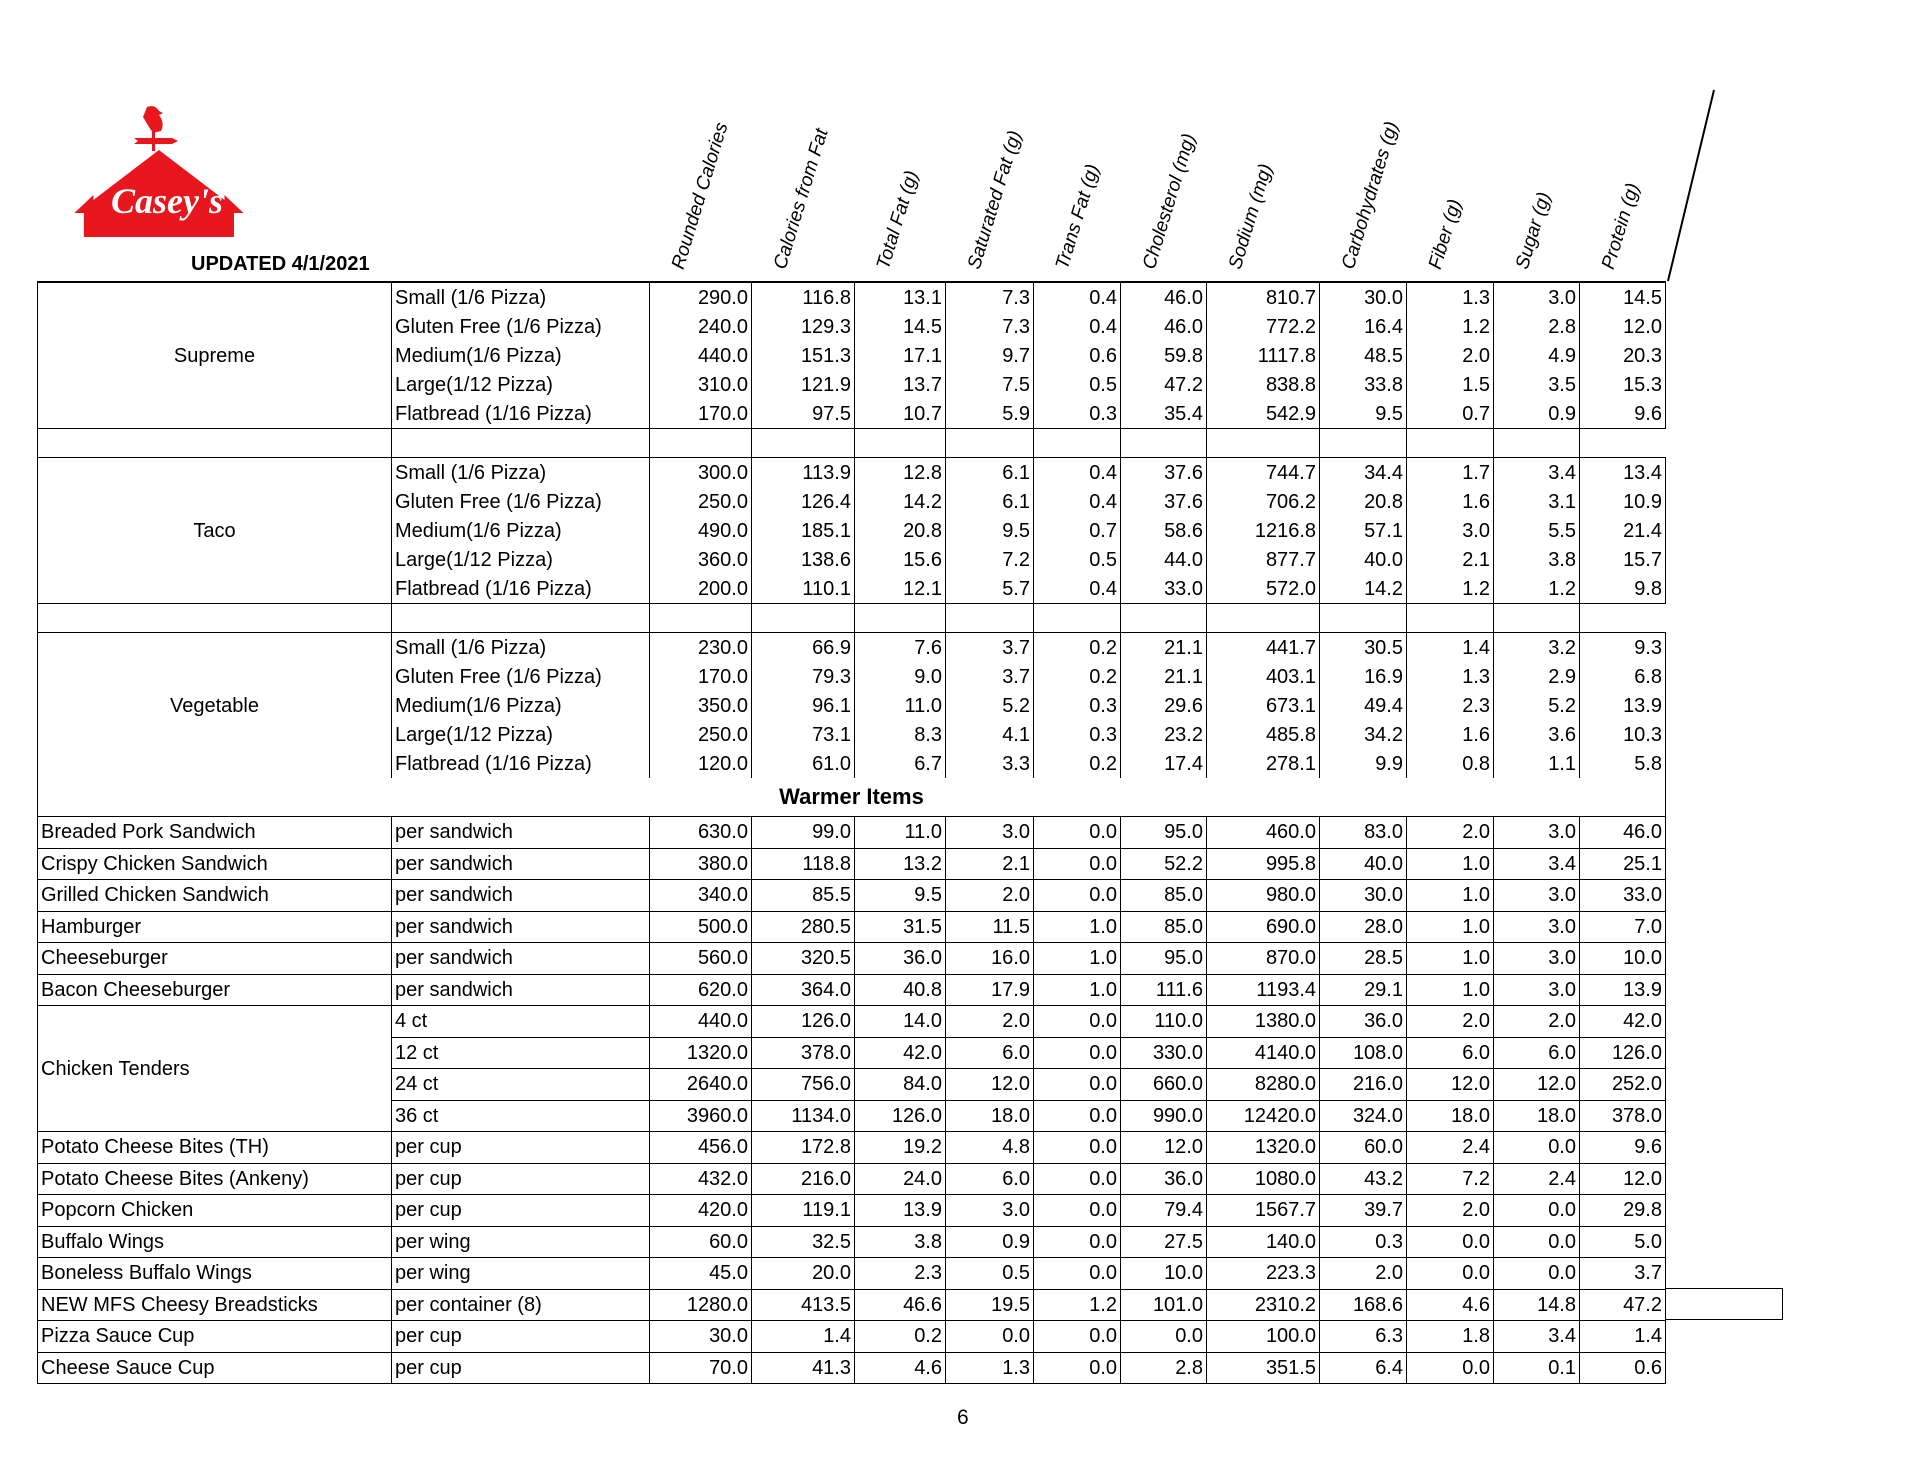 The image size is (1920, 1484). I want to click on value-cell: 126.4, so click(803, 501).